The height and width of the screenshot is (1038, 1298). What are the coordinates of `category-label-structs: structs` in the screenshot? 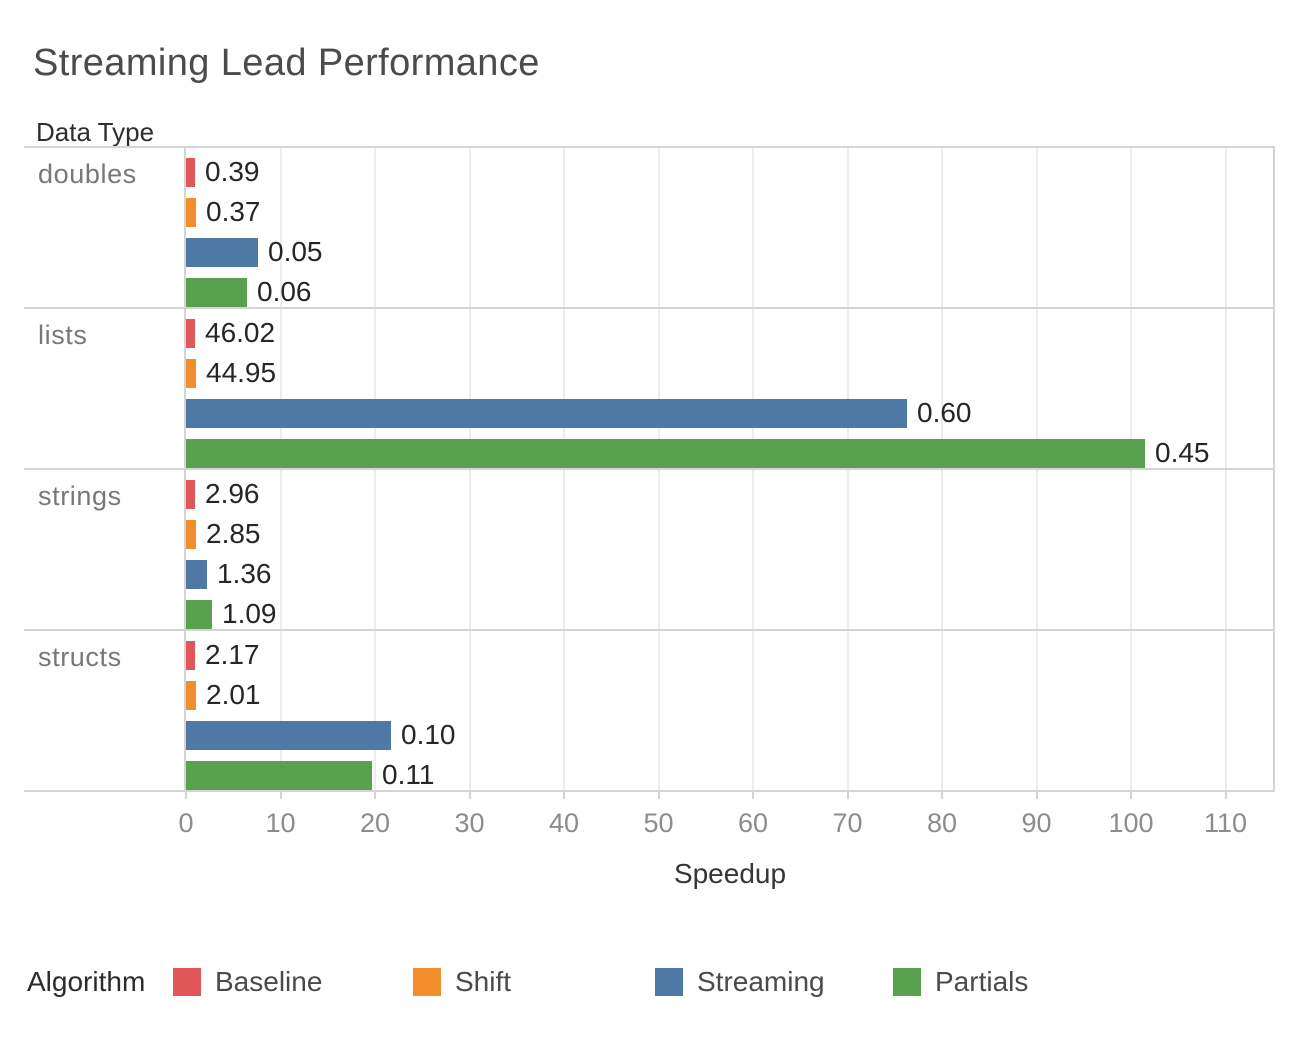 It's located at (80, 657).